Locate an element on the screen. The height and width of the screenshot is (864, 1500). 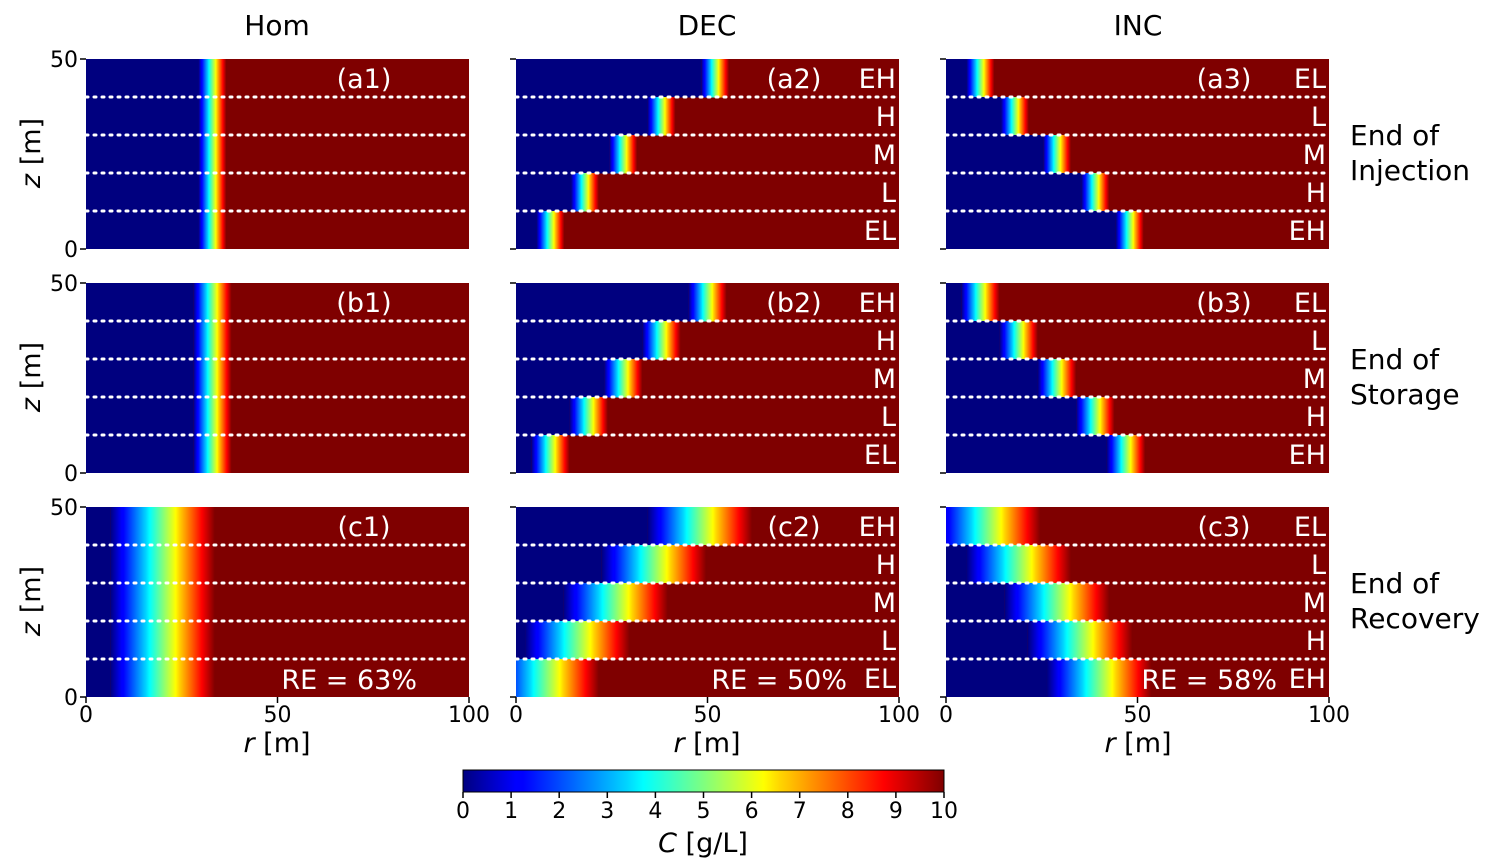
colorbar-tick-label: 8 is located at coordinates (848, 811).